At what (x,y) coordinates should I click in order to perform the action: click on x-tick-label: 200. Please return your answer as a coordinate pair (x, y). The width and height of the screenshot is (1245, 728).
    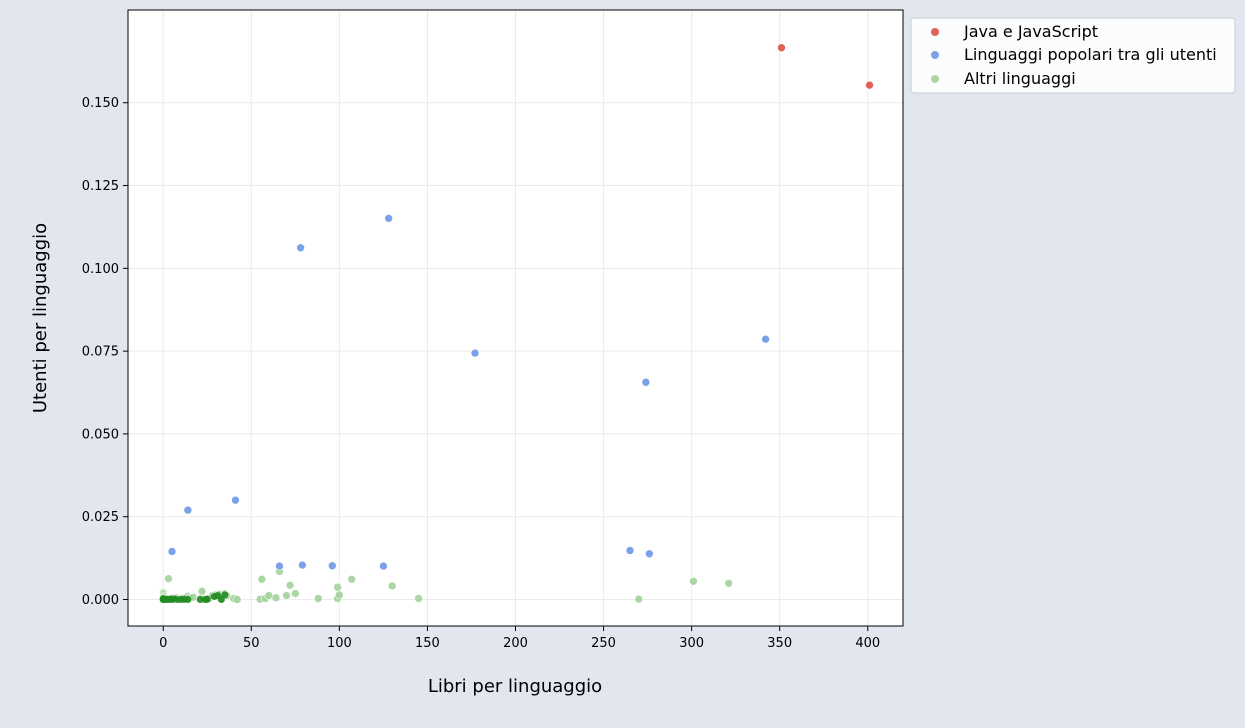
    Looking at the image, I should click on (515, 643).